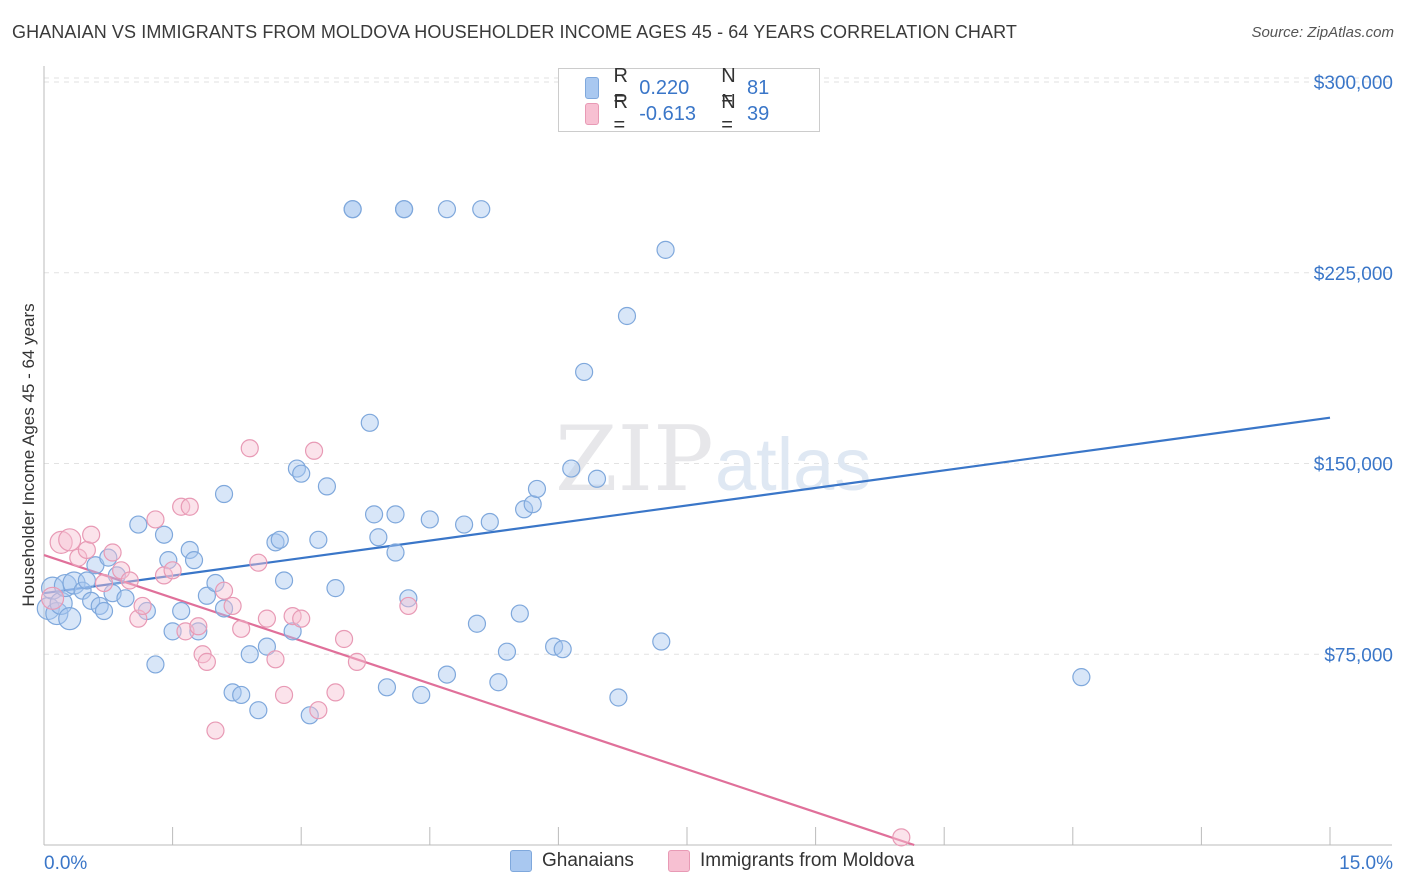 Image resolution: width=1406 pixels, height=892 pixels. Describe the element at coordinates (592, 88) in the screenshot. I see `legend-swatch-ghanaians` at that location.